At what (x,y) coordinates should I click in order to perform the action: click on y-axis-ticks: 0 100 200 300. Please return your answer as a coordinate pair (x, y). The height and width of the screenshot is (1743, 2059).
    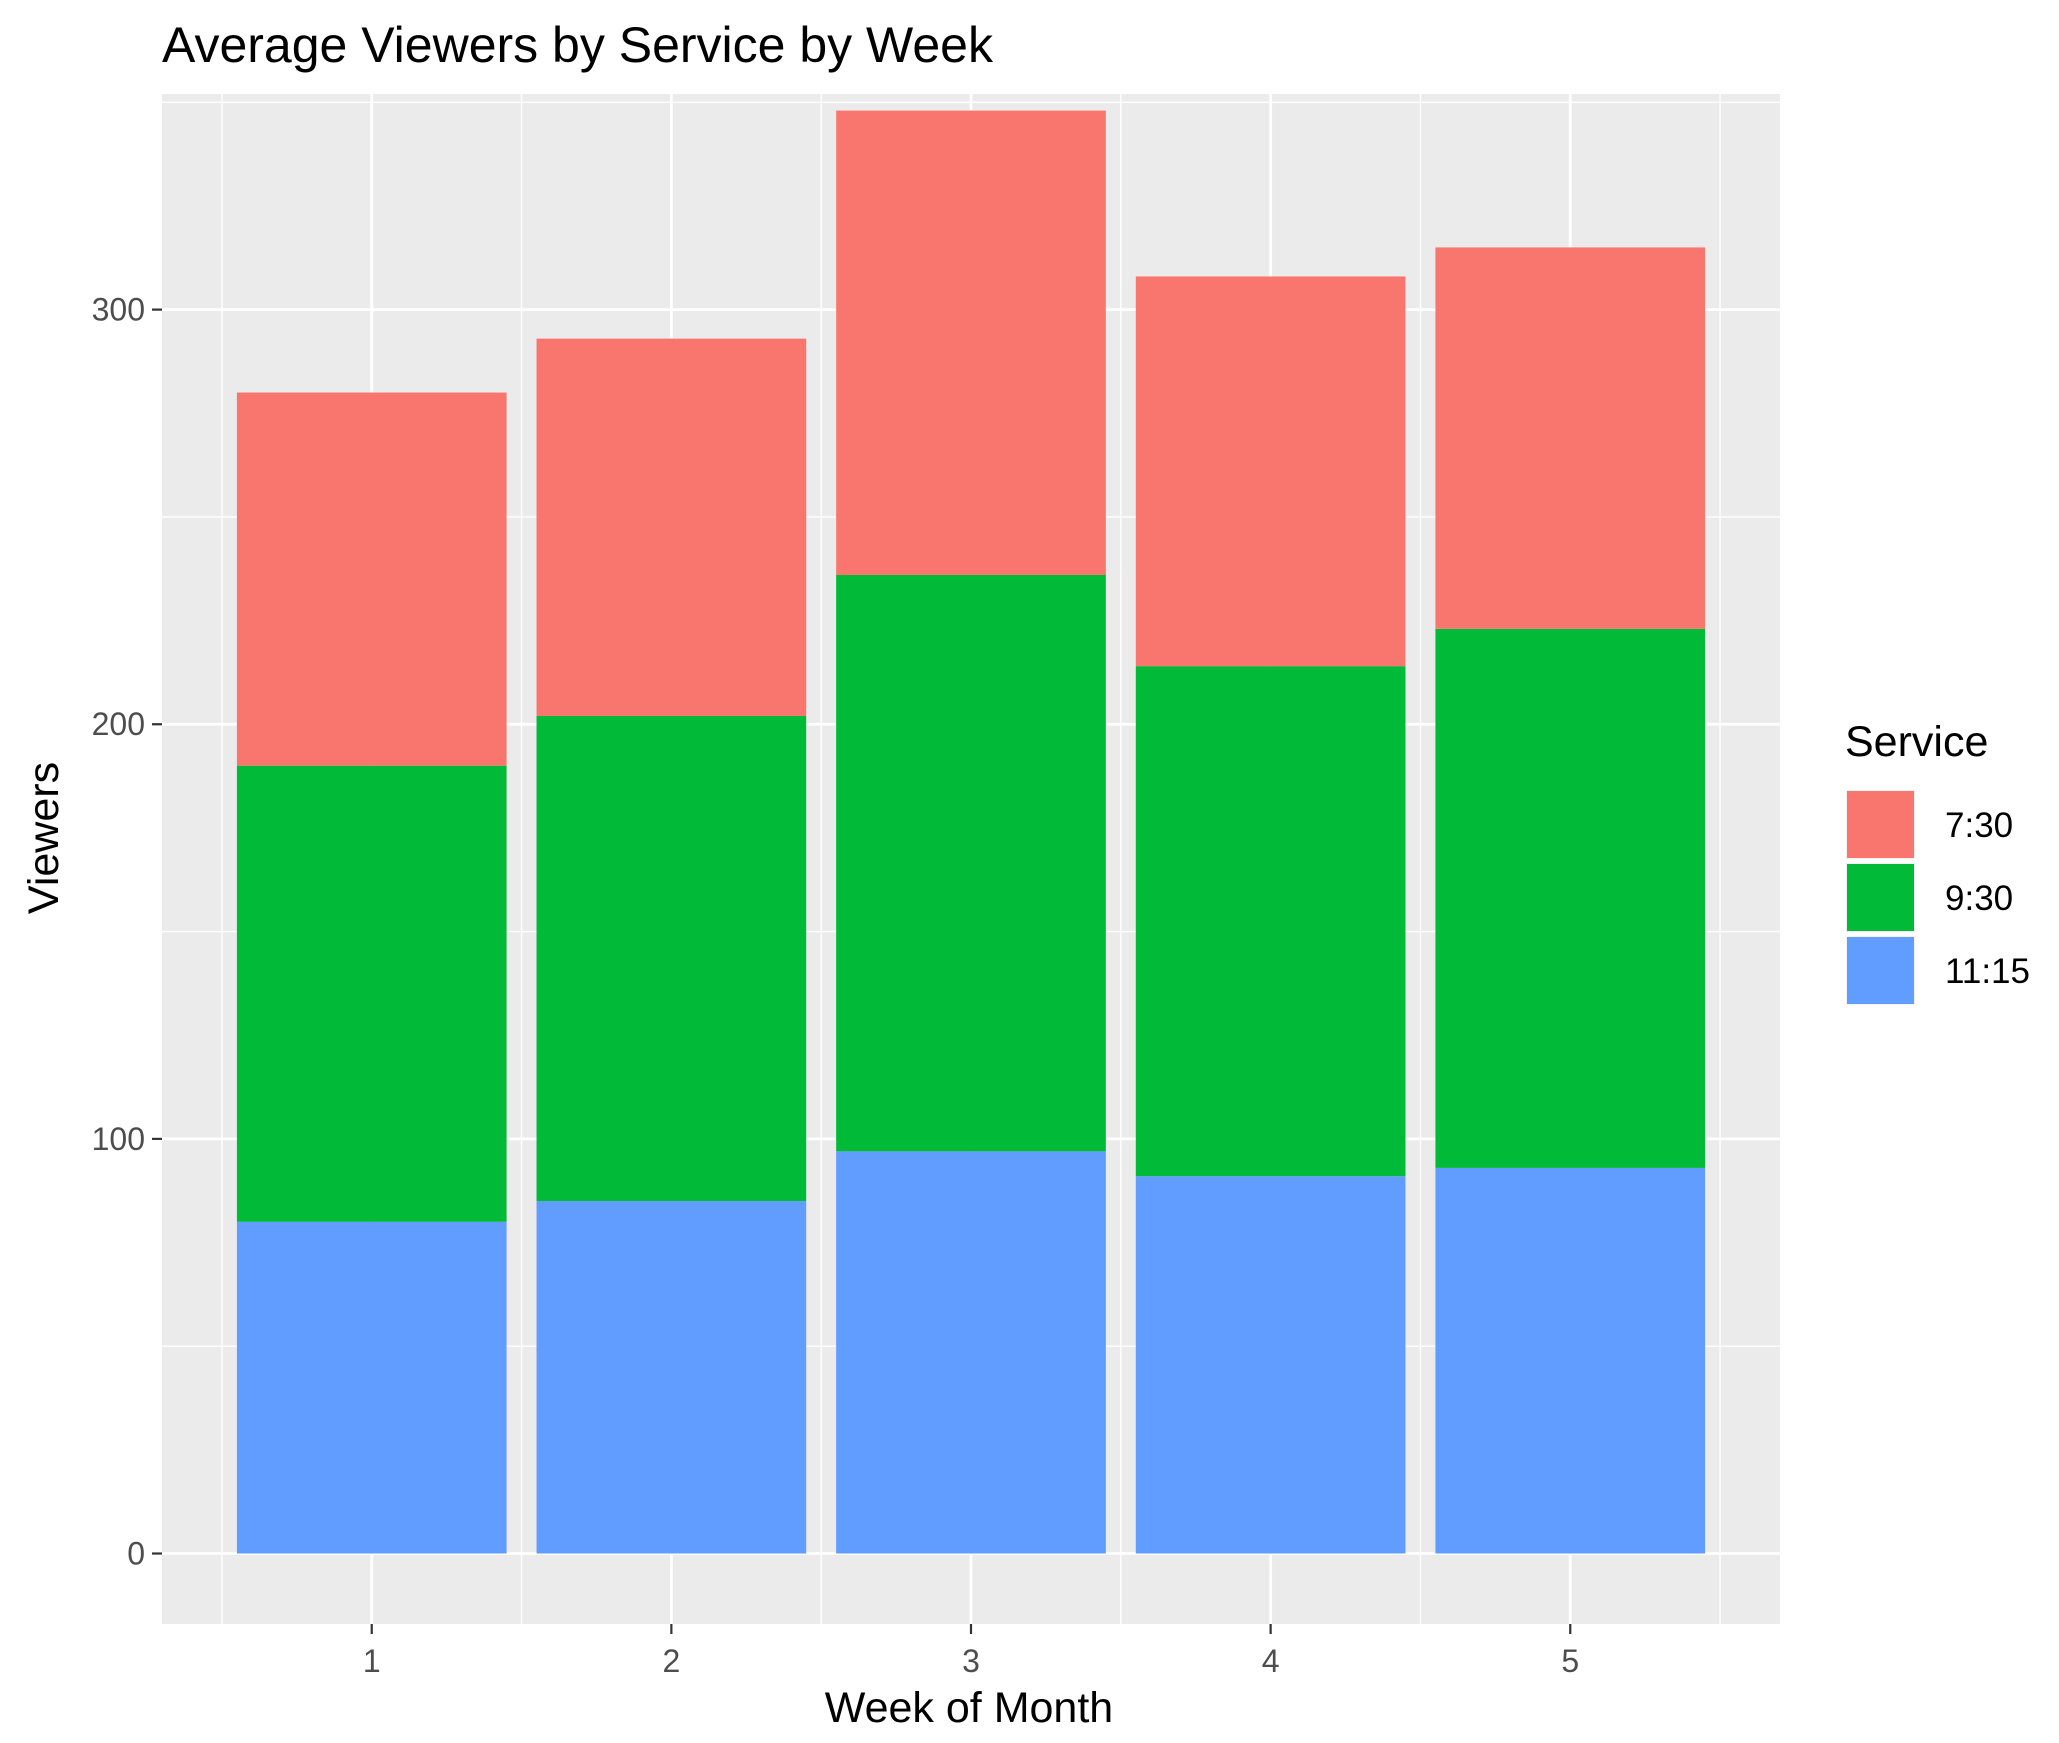
    Looking at the image, I should click on (127, 932).